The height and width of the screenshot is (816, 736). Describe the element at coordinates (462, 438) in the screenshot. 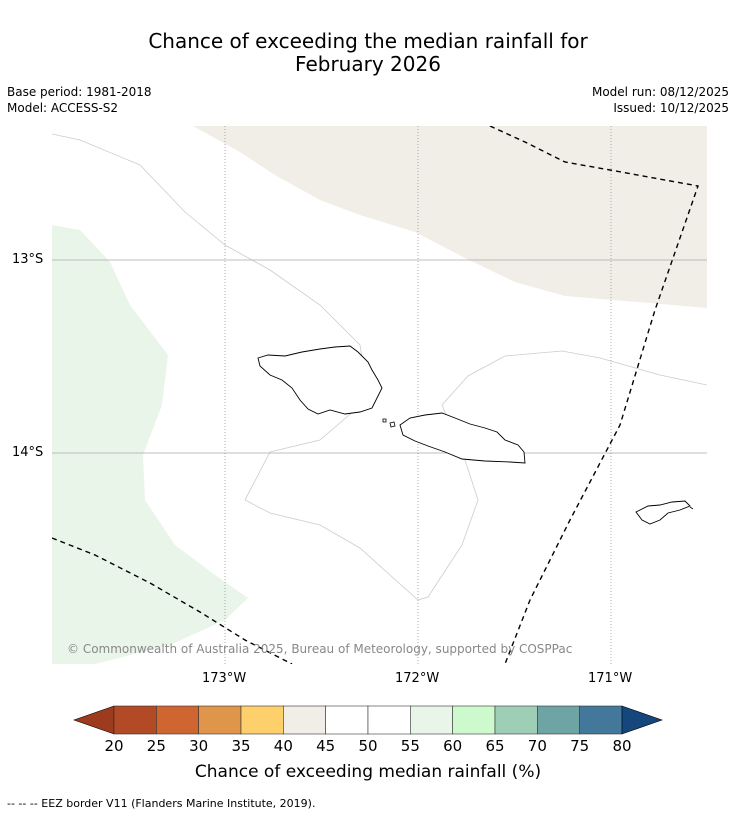

I see `island-upolu` at that location.